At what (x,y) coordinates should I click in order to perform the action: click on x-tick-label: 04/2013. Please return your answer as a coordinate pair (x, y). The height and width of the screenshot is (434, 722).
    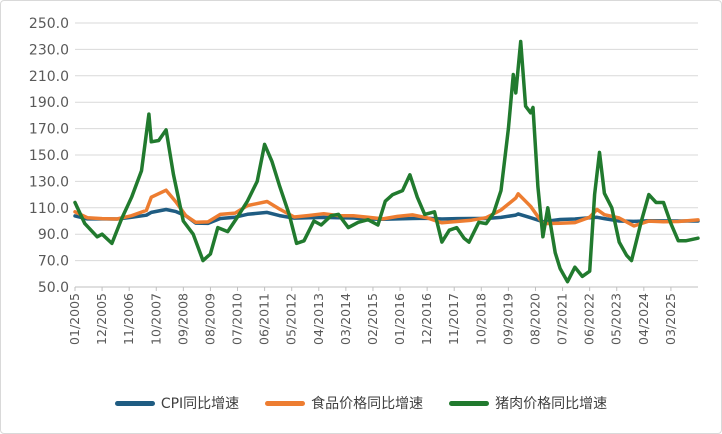
    Looking at the image, I should click on (318, 319).